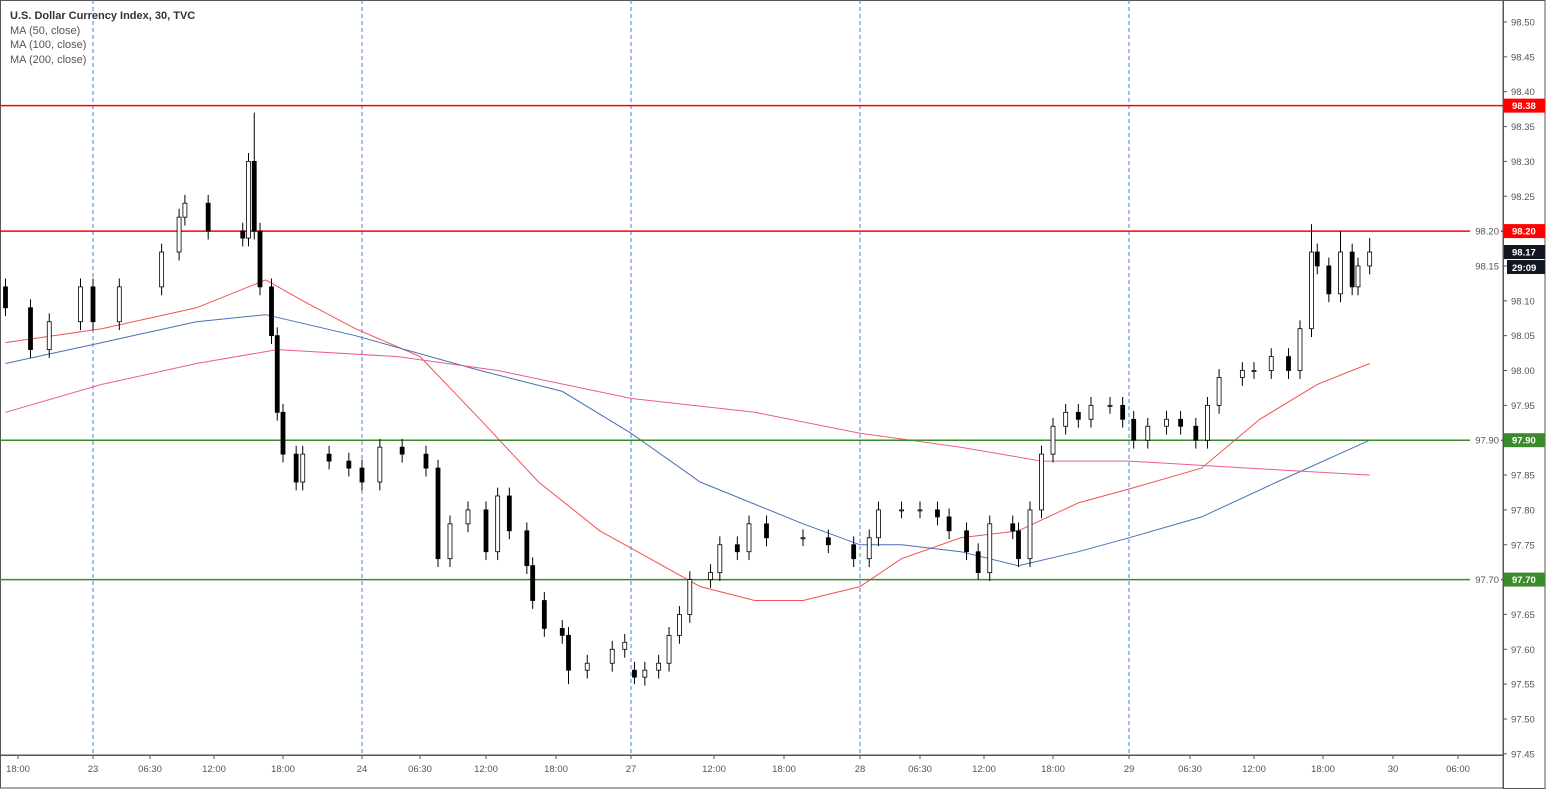 The image size is (1546, 789). I want to click on ma50-legend: MA (50, close), so click(45, 30).